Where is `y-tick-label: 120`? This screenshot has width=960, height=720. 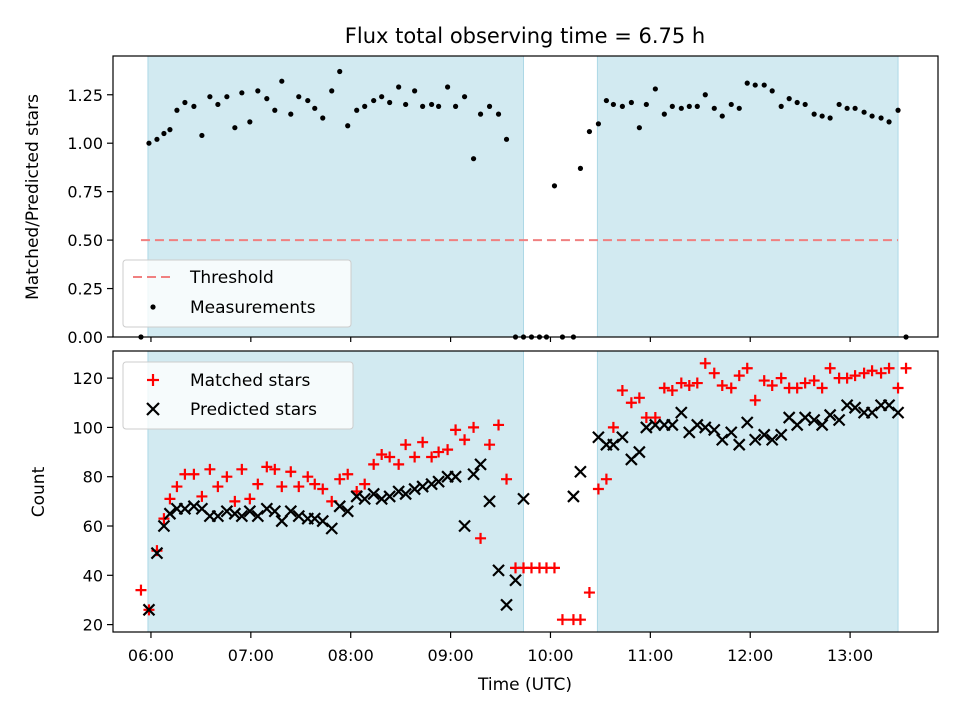 y-tick-label: 120 is located at coordinates (87, 378).